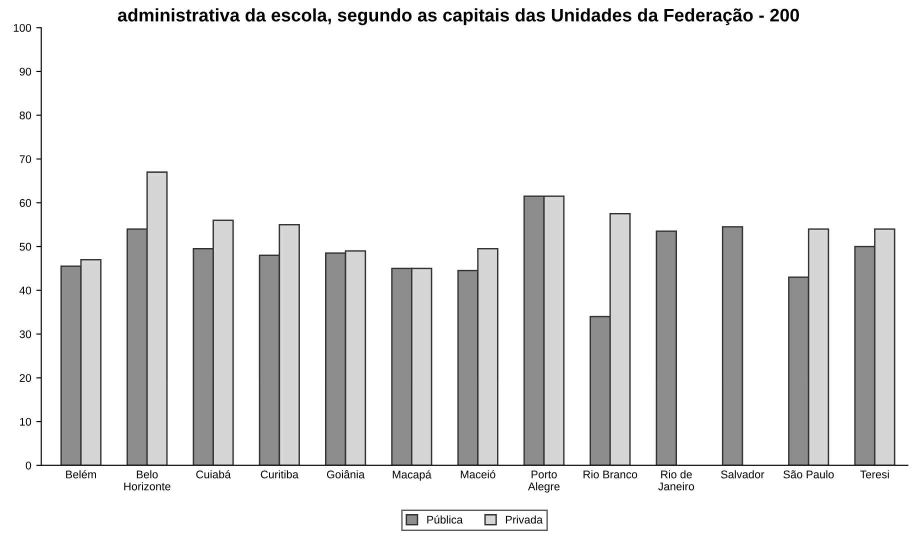  I want to click on x-tick-label: Macapá, so click(412, 475).